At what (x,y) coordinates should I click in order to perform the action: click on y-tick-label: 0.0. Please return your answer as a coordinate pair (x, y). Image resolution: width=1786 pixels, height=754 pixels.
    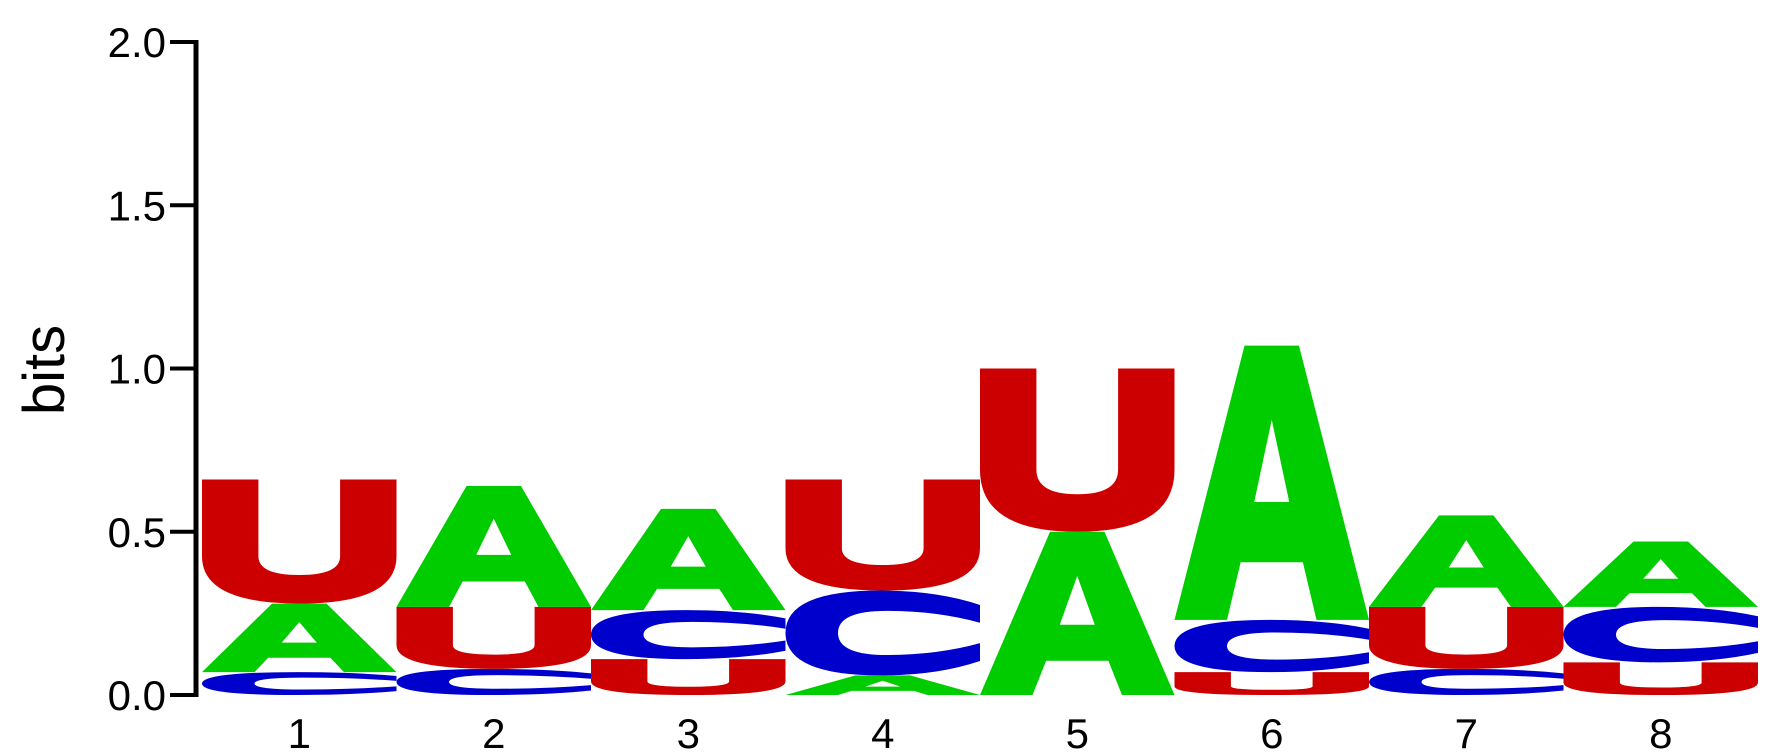
    Looking at the image, I should click on (137, 695).